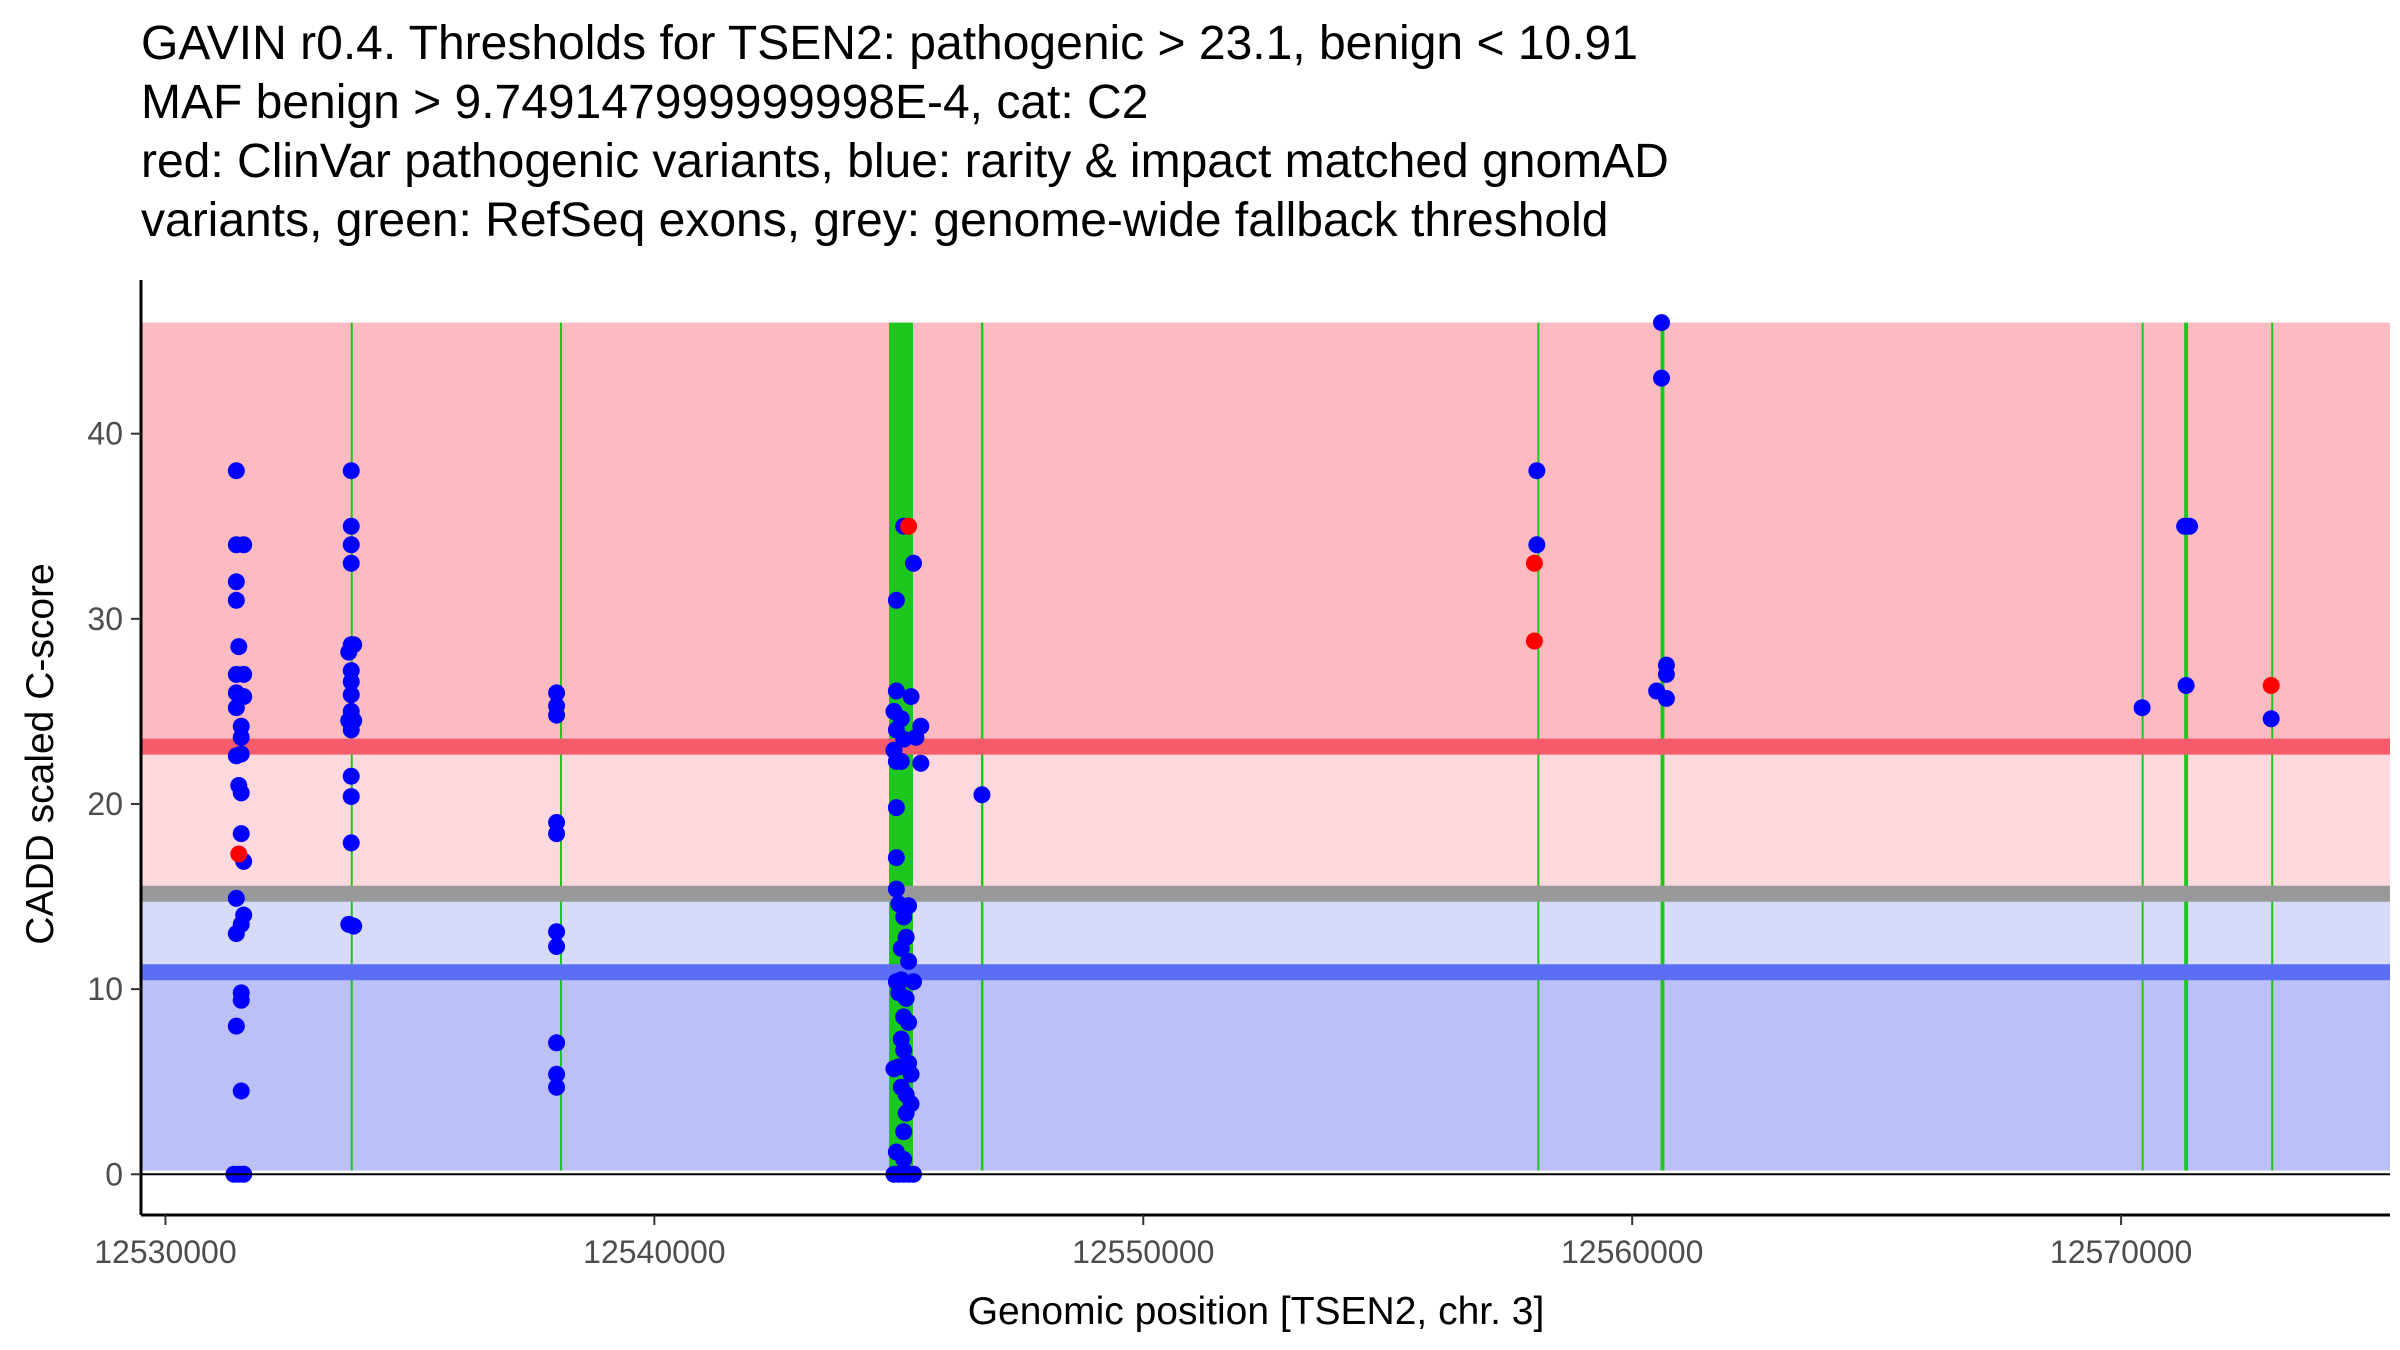  I want to click on y-tick-label: 0, so click(114, 1174).